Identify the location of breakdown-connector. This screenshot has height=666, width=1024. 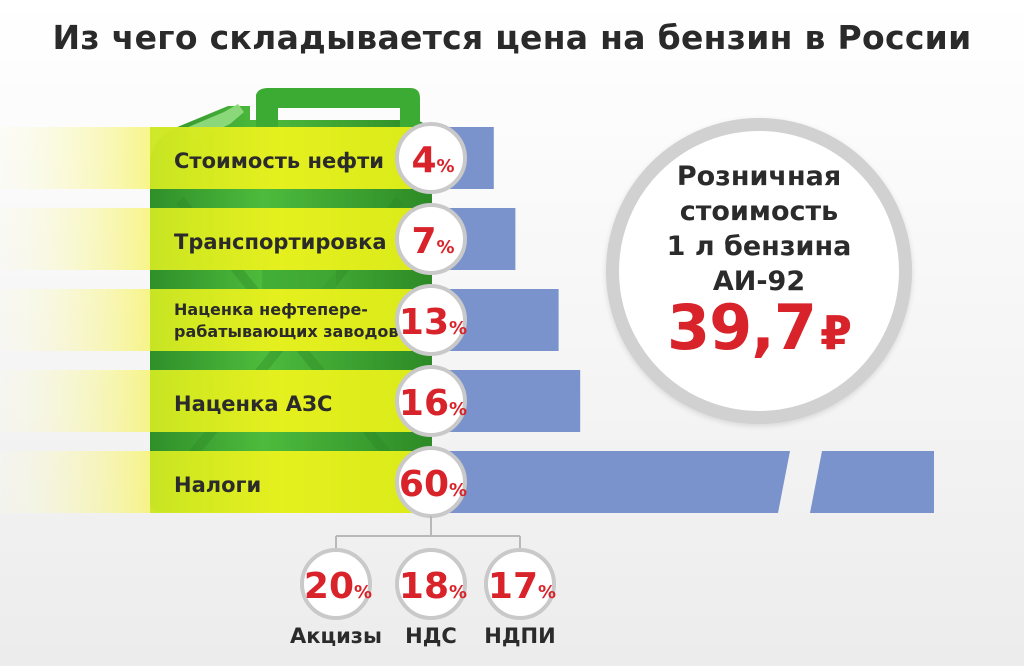
(428, 536).